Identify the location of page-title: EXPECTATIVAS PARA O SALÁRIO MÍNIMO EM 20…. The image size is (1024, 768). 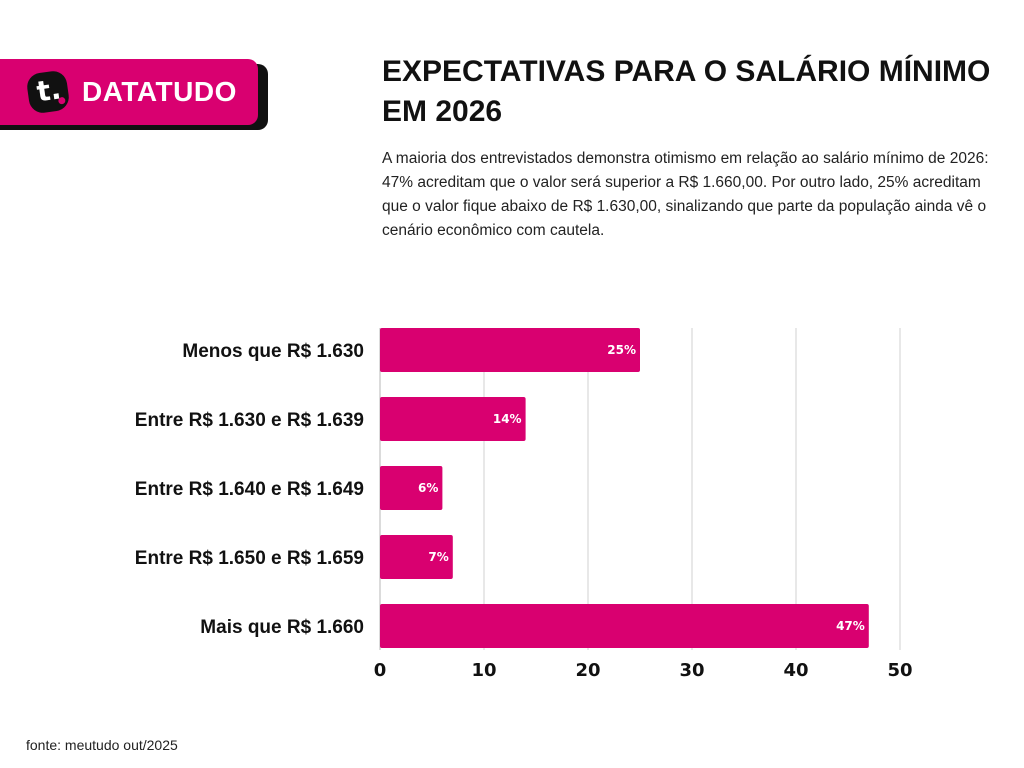
(686, 91).